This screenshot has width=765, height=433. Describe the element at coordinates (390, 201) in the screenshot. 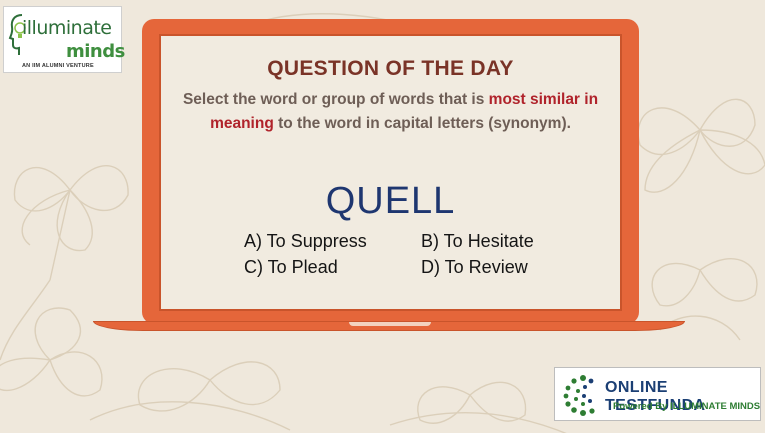

I see `question-word: QUELL` at that location.